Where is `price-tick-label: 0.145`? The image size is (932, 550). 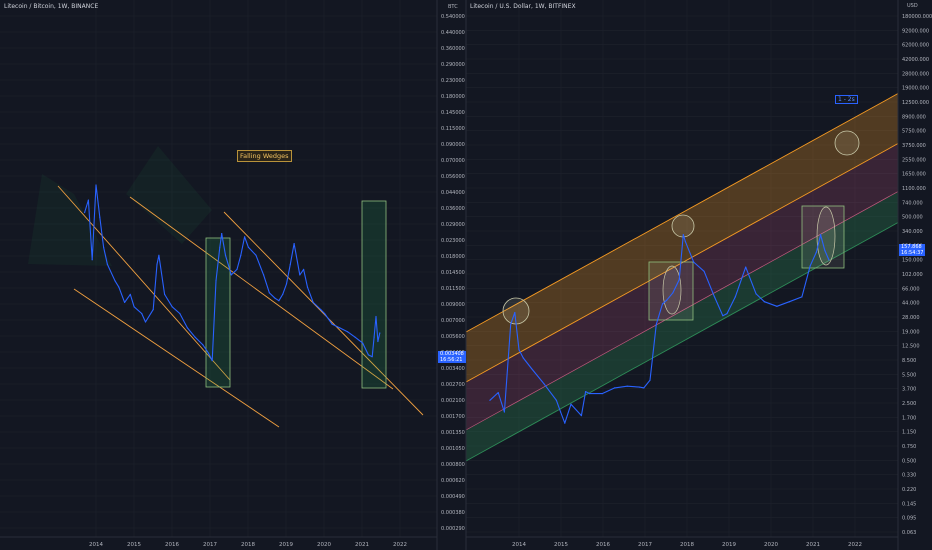 price-tick-label: 0.145 is located at coordinates (909, 504).